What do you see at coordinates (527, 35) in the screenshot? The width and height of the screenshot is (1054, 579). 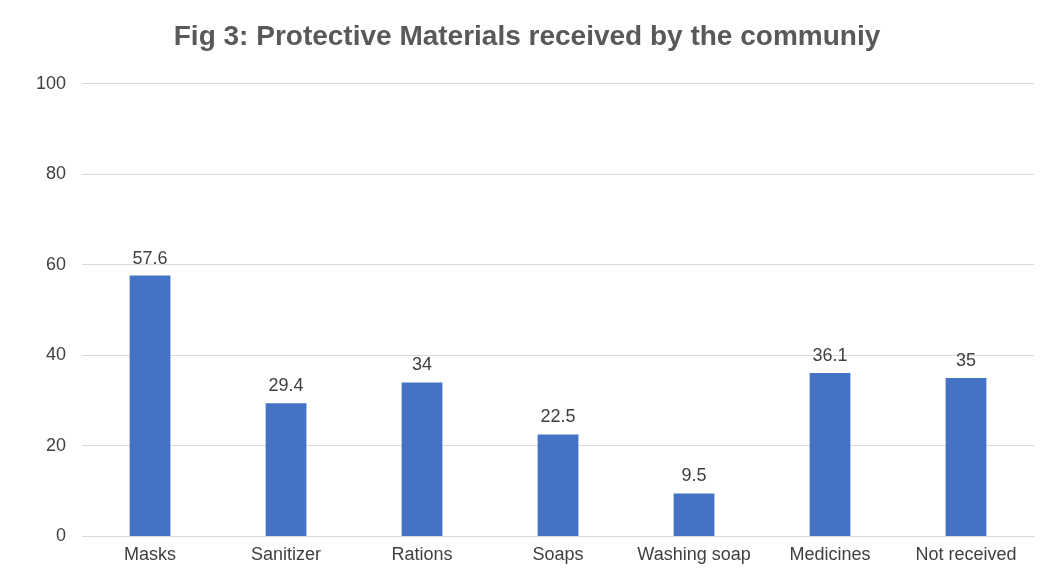 I see `chart-title: Fig 3: Protective Materials received by the communiy` at bounding box center [527, 35].